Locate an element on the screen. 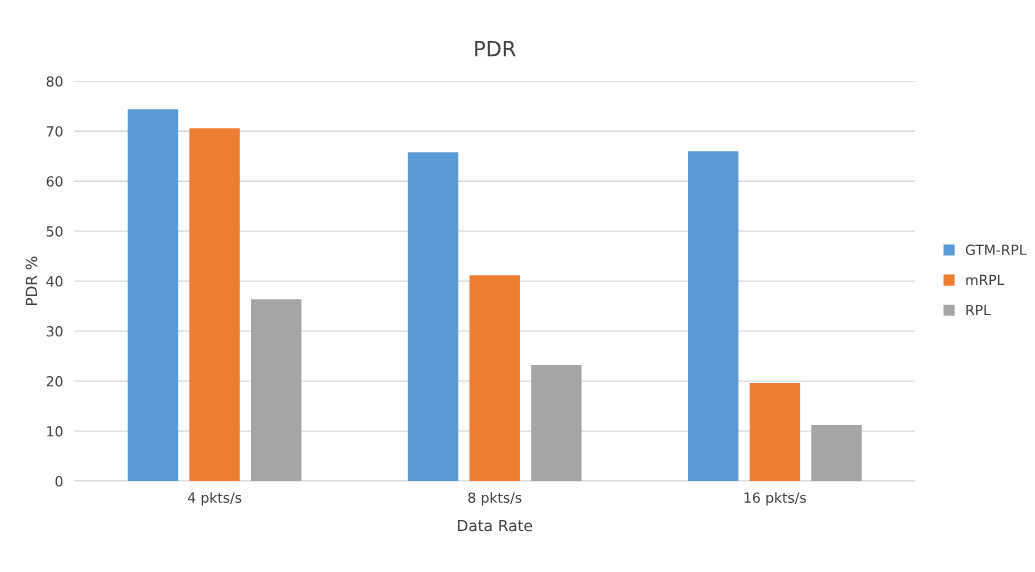 The height and width of the screenshot is (572, 1035). legend-label: mRPL is located at coordinates (985, 279).